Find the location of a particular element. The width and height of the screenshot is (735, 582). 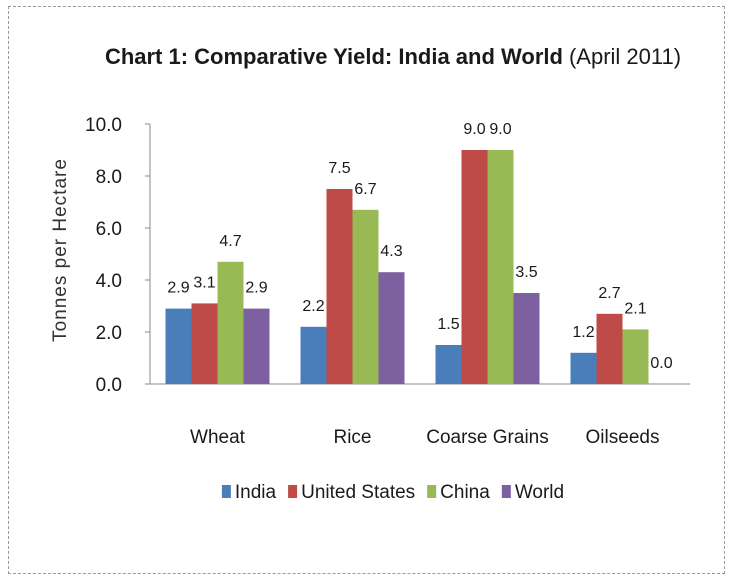

legend: India United States China World is located at coordinates (392, 492).